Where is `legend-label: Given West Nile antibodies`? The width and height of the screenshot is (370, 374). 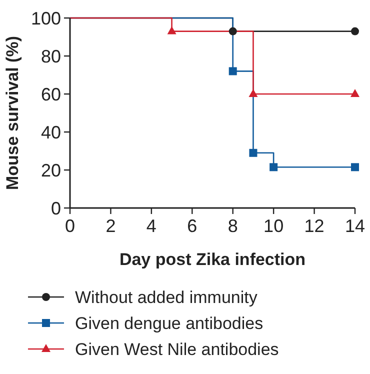
legend-label: Given West Nile antibodies is located at coordinates (177, 349).